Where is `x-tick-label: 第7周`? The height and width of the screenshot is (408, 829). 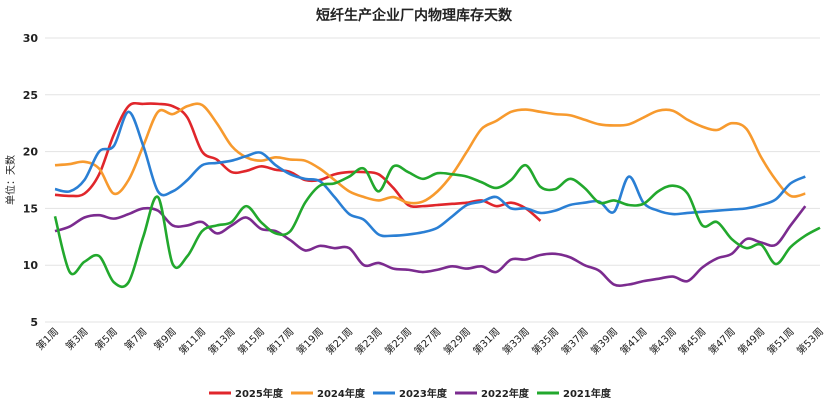 x-tick-label: 第7周 is located at coordinates (136, 339).